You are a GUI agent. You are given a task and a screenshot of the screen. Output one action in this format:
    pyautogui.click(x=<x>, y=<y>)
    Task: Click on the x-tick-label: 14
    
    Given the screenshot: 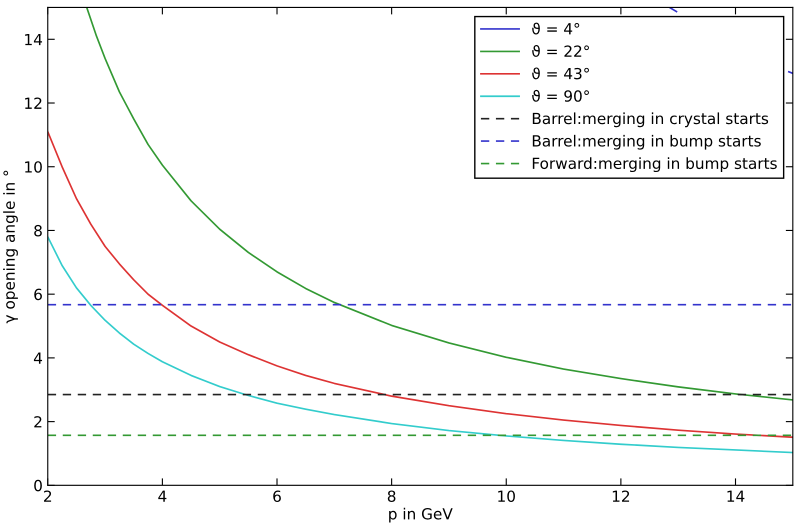 What is the action you would take?
    pyautogui.click(x=735, y=496)
    